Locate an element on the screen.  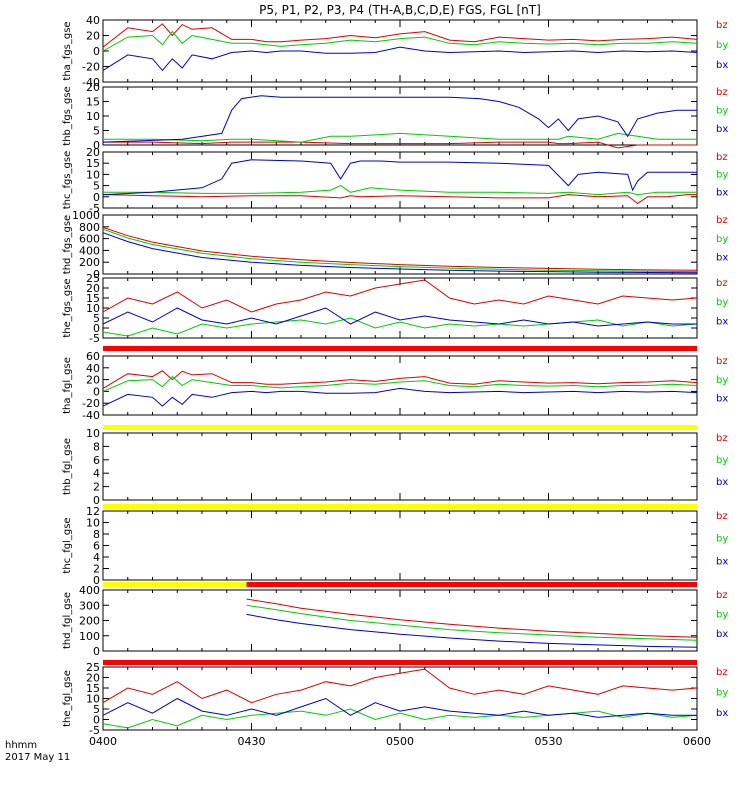
y-tick-label: 25 is located at coordinates (93, 667).